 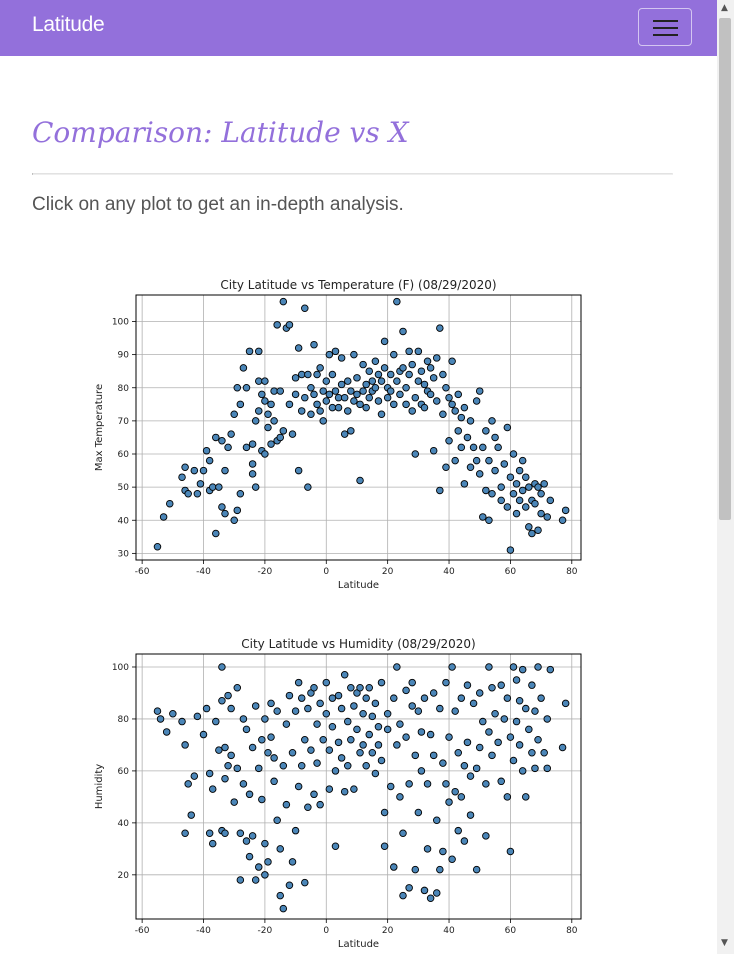 I want to click on navbar-brand: Latitude, so click(x=68, y=24).